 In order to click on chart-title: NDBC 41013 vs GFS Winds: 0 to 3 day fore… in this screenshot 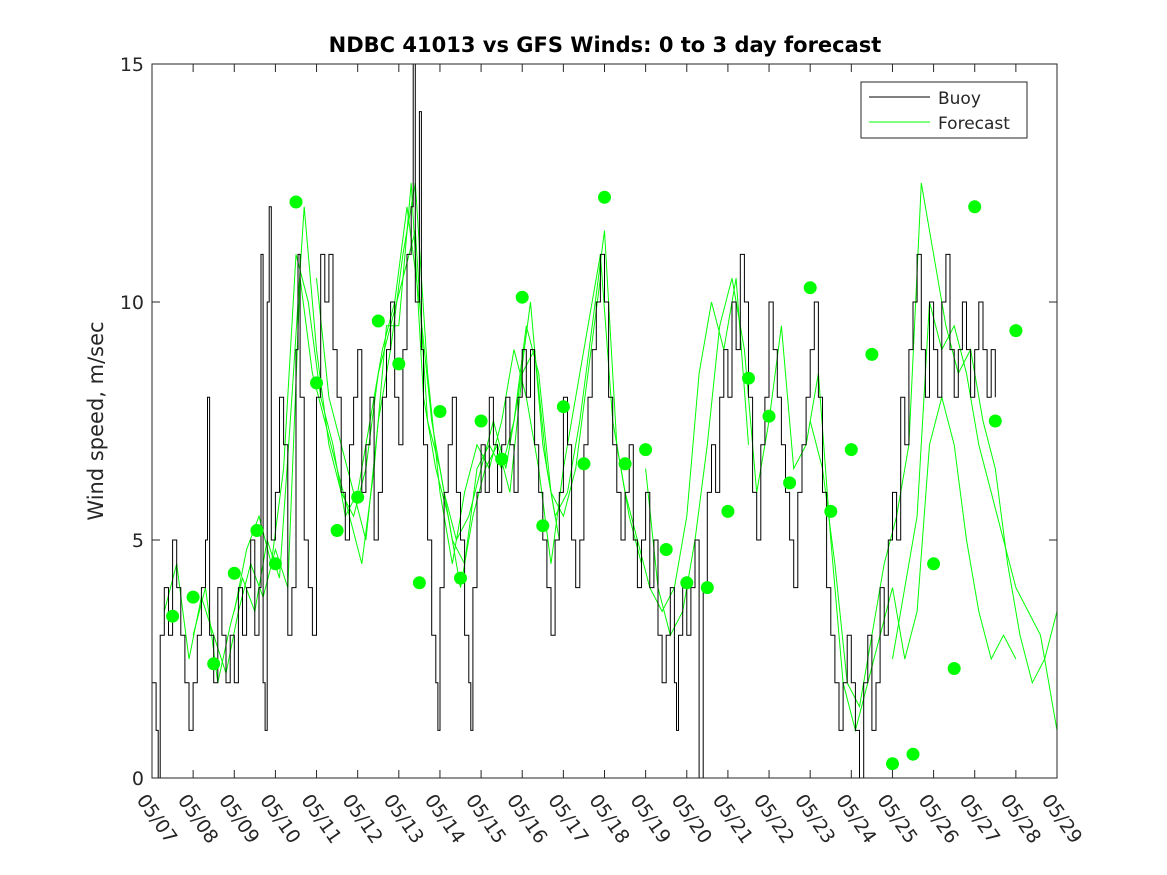, I will do `click(605, 45)`.